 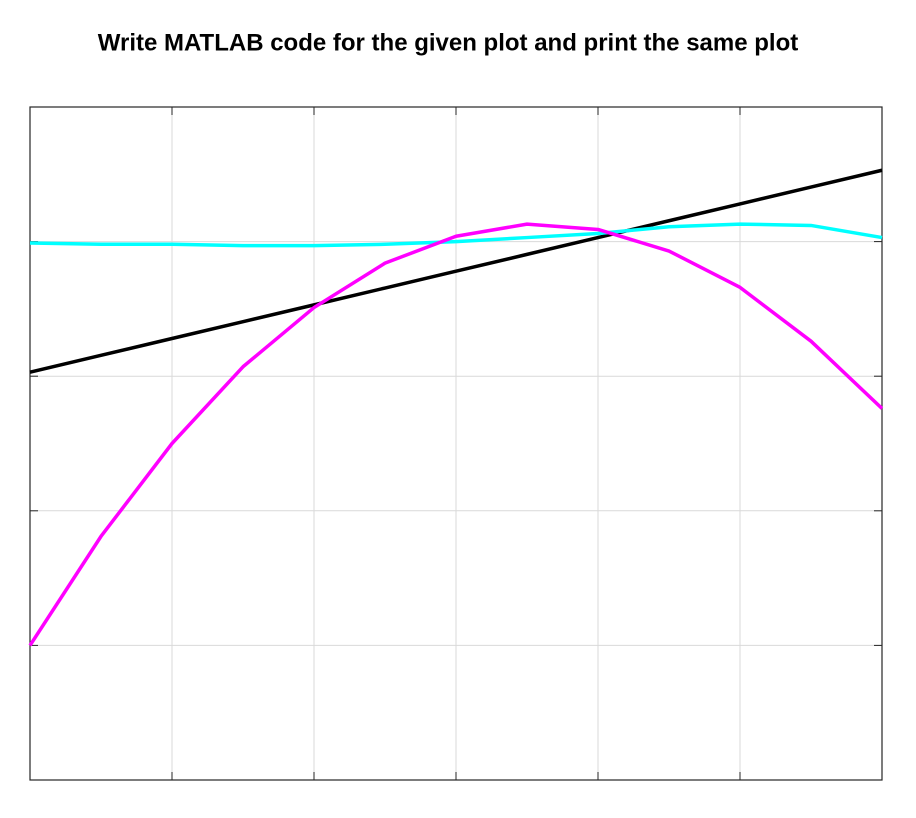 I want to click on series-line, so click(x=456, y=235).